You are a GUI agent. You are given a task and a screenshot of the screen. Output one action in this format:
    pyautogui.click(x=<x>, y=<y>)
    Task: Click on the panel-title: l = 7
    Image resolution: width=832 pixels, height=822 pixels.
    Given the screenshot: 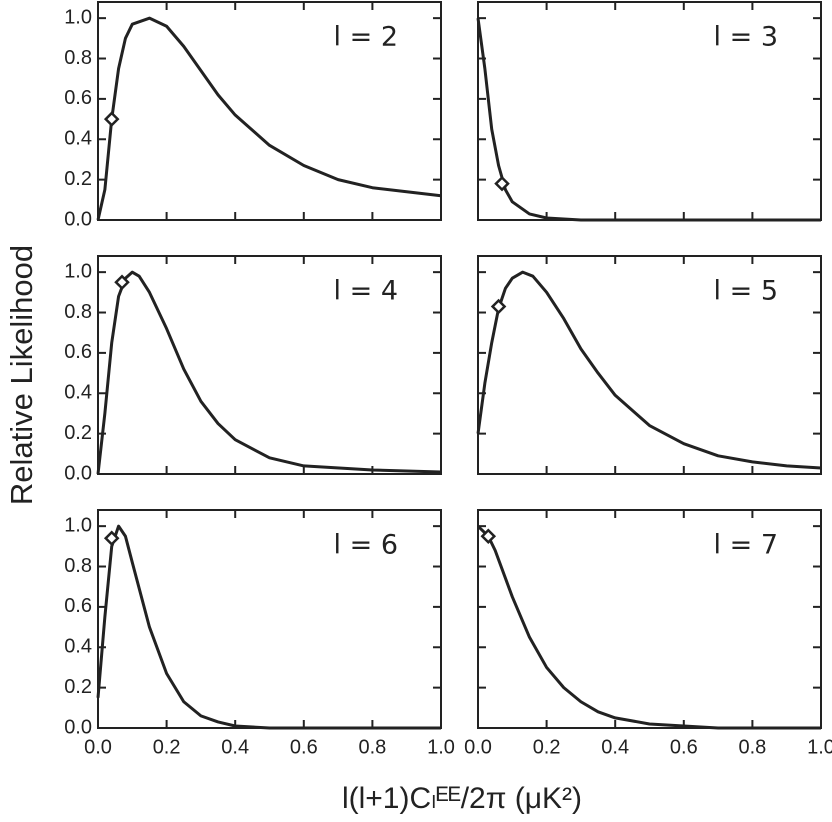 What is the action you would take?
    pyautogui.click(x=746, y=545)
    